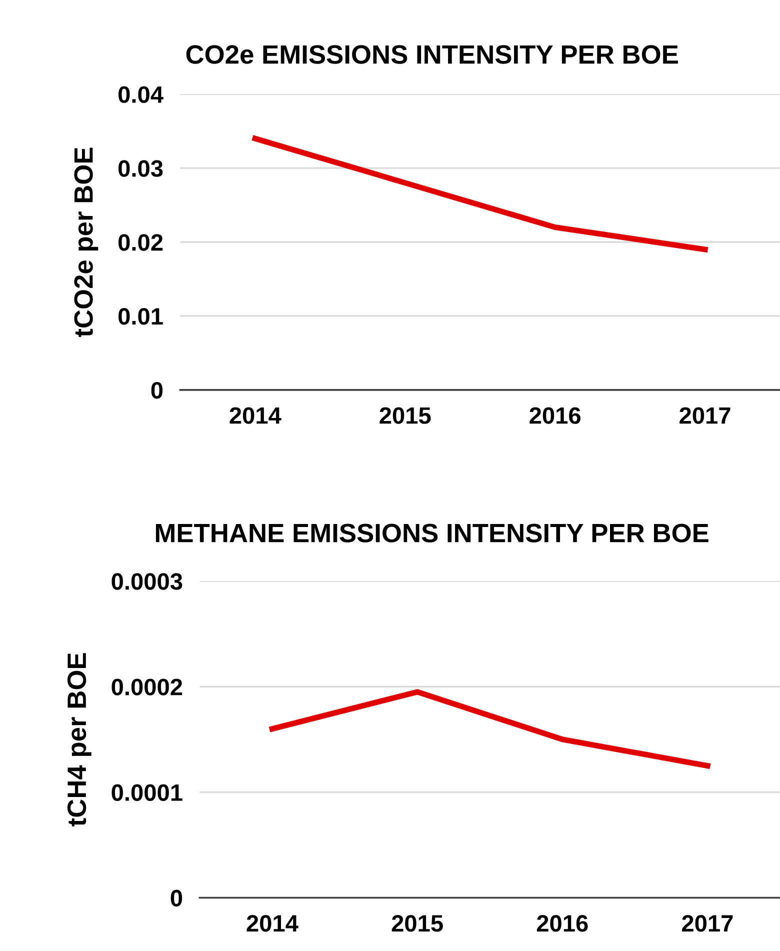 The image size is (780, 951). I want to click on y-tick-label: 0.03, so click(140, 168).